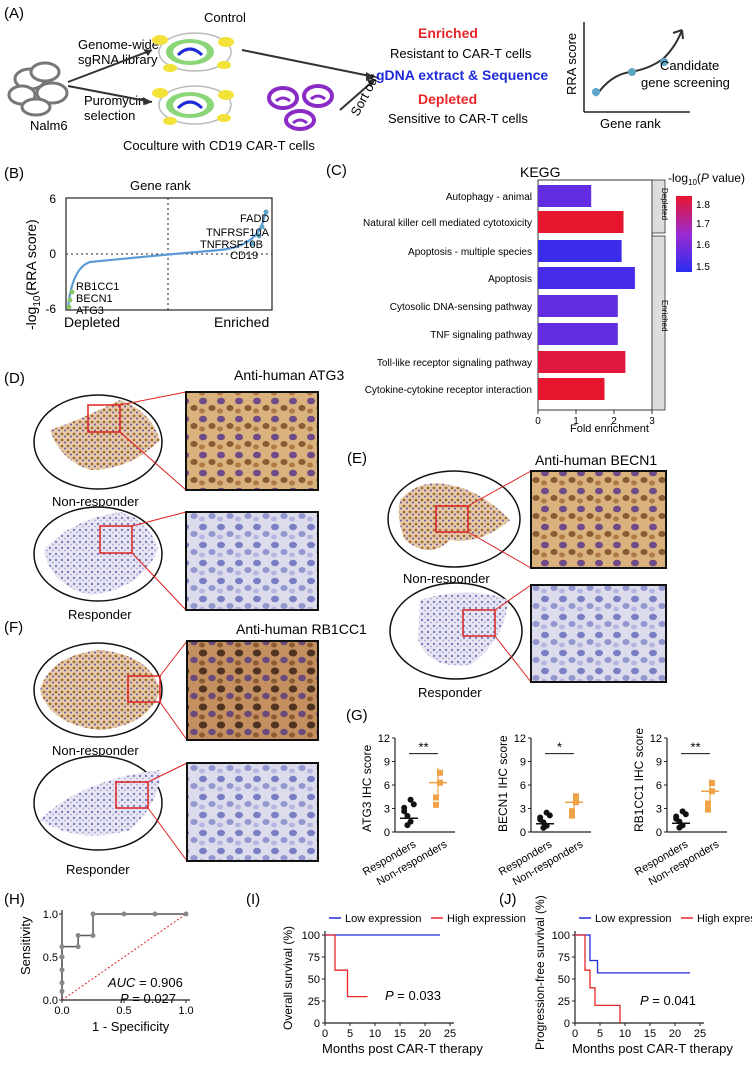 This screenshot has width=752, height=1066. I want to click on rb1cc1-responder-roi, so click(132, 795).